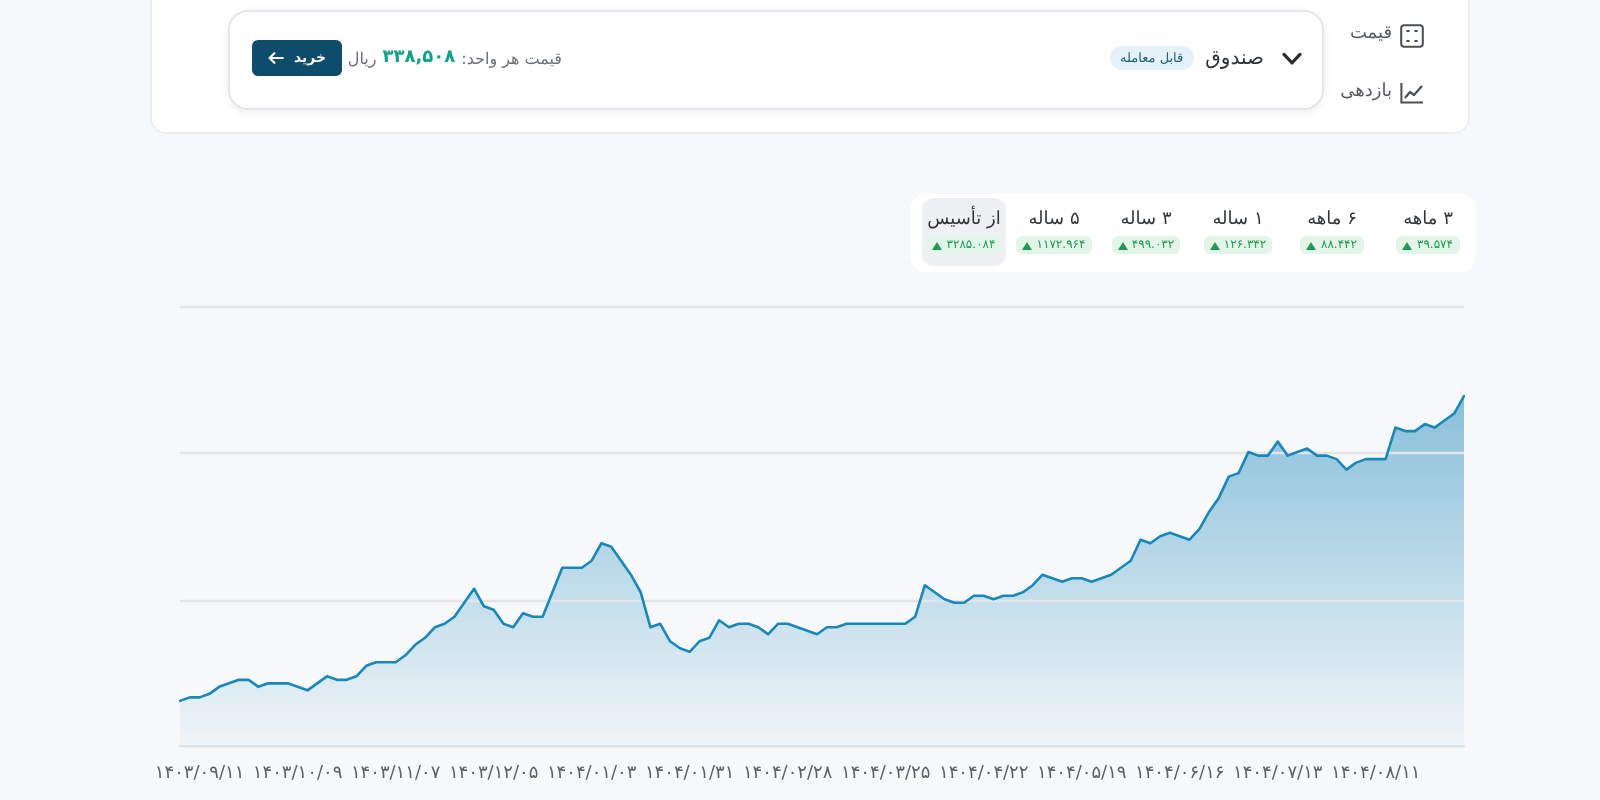 The width and height of the screenshot is (1600, 800). Describe the element at coordinates (395, 773) in the screenshot. I see `x-tick-label: ۱۴۰۳/۱۱/۰۷` at that location.